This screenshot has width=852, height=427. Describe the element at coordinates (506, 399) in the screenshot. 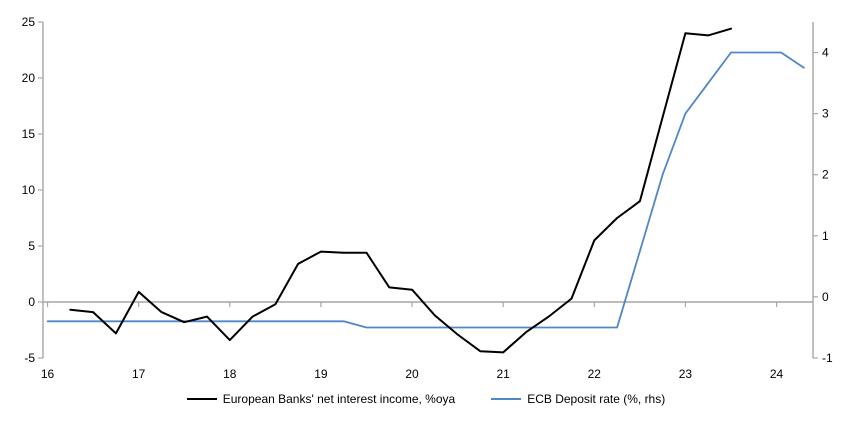

I see `ecb-line-sample` at that location.